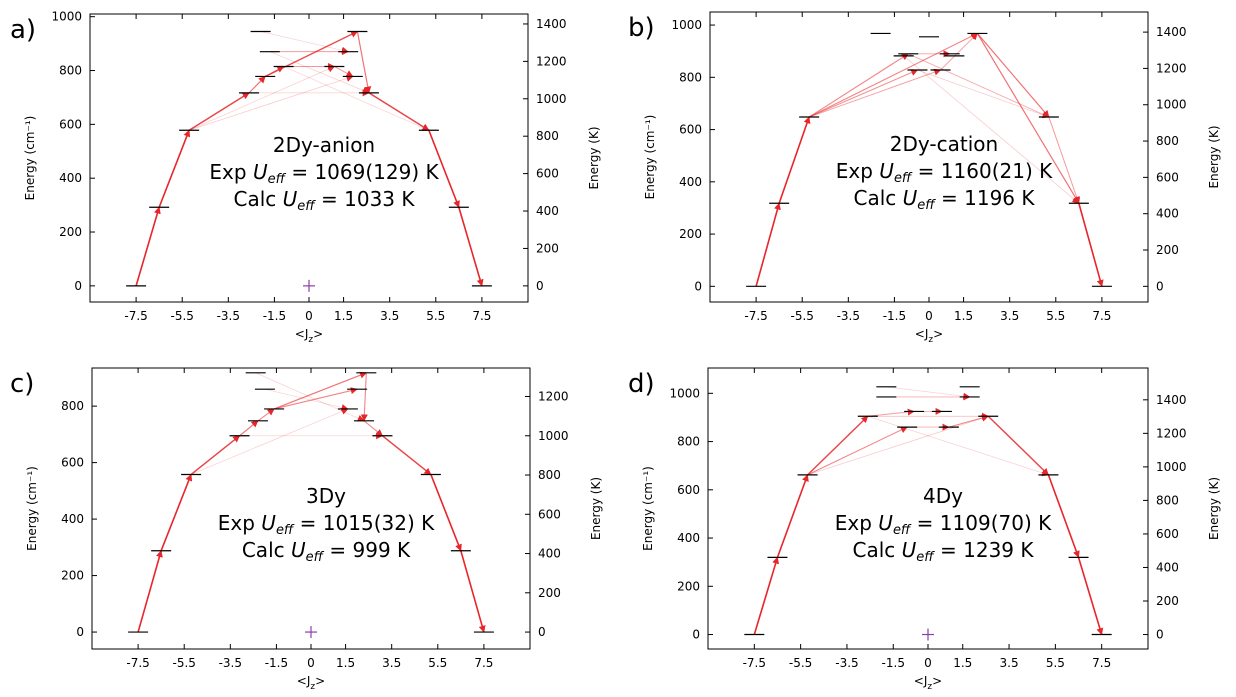  I want to click on annotation-name: 2Dy-cation, so click(944, 144).